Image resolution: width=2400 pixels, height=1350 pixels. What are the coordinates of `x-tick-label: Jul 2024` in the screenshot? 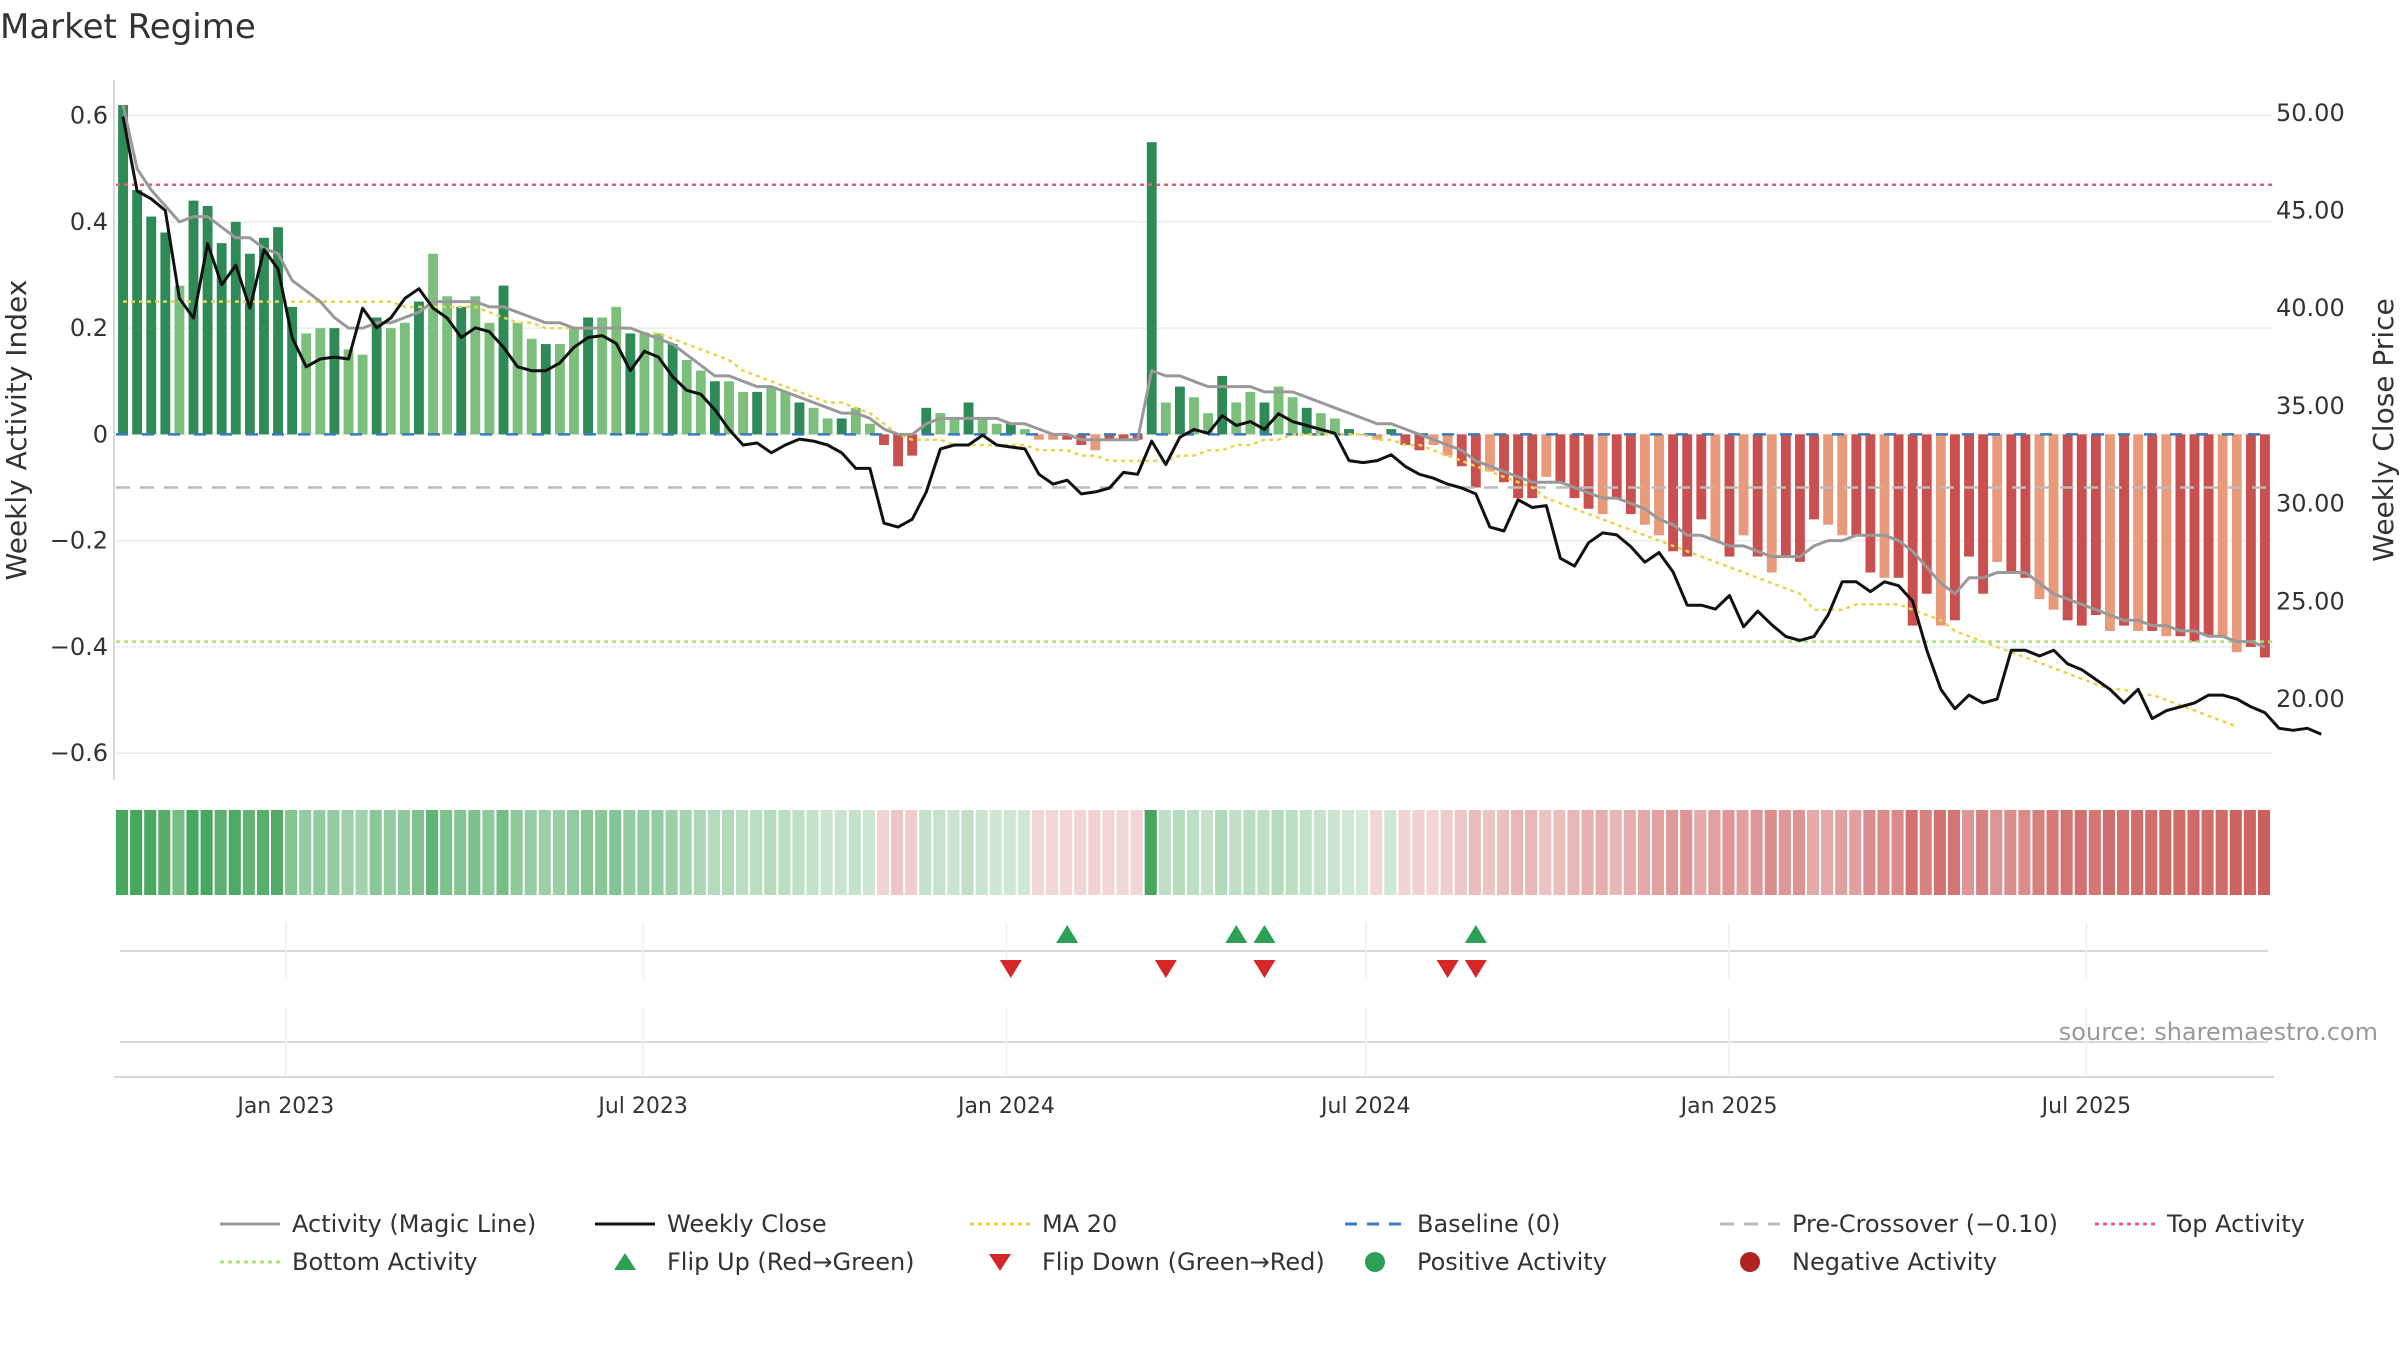 It's located at (1365, 1106).